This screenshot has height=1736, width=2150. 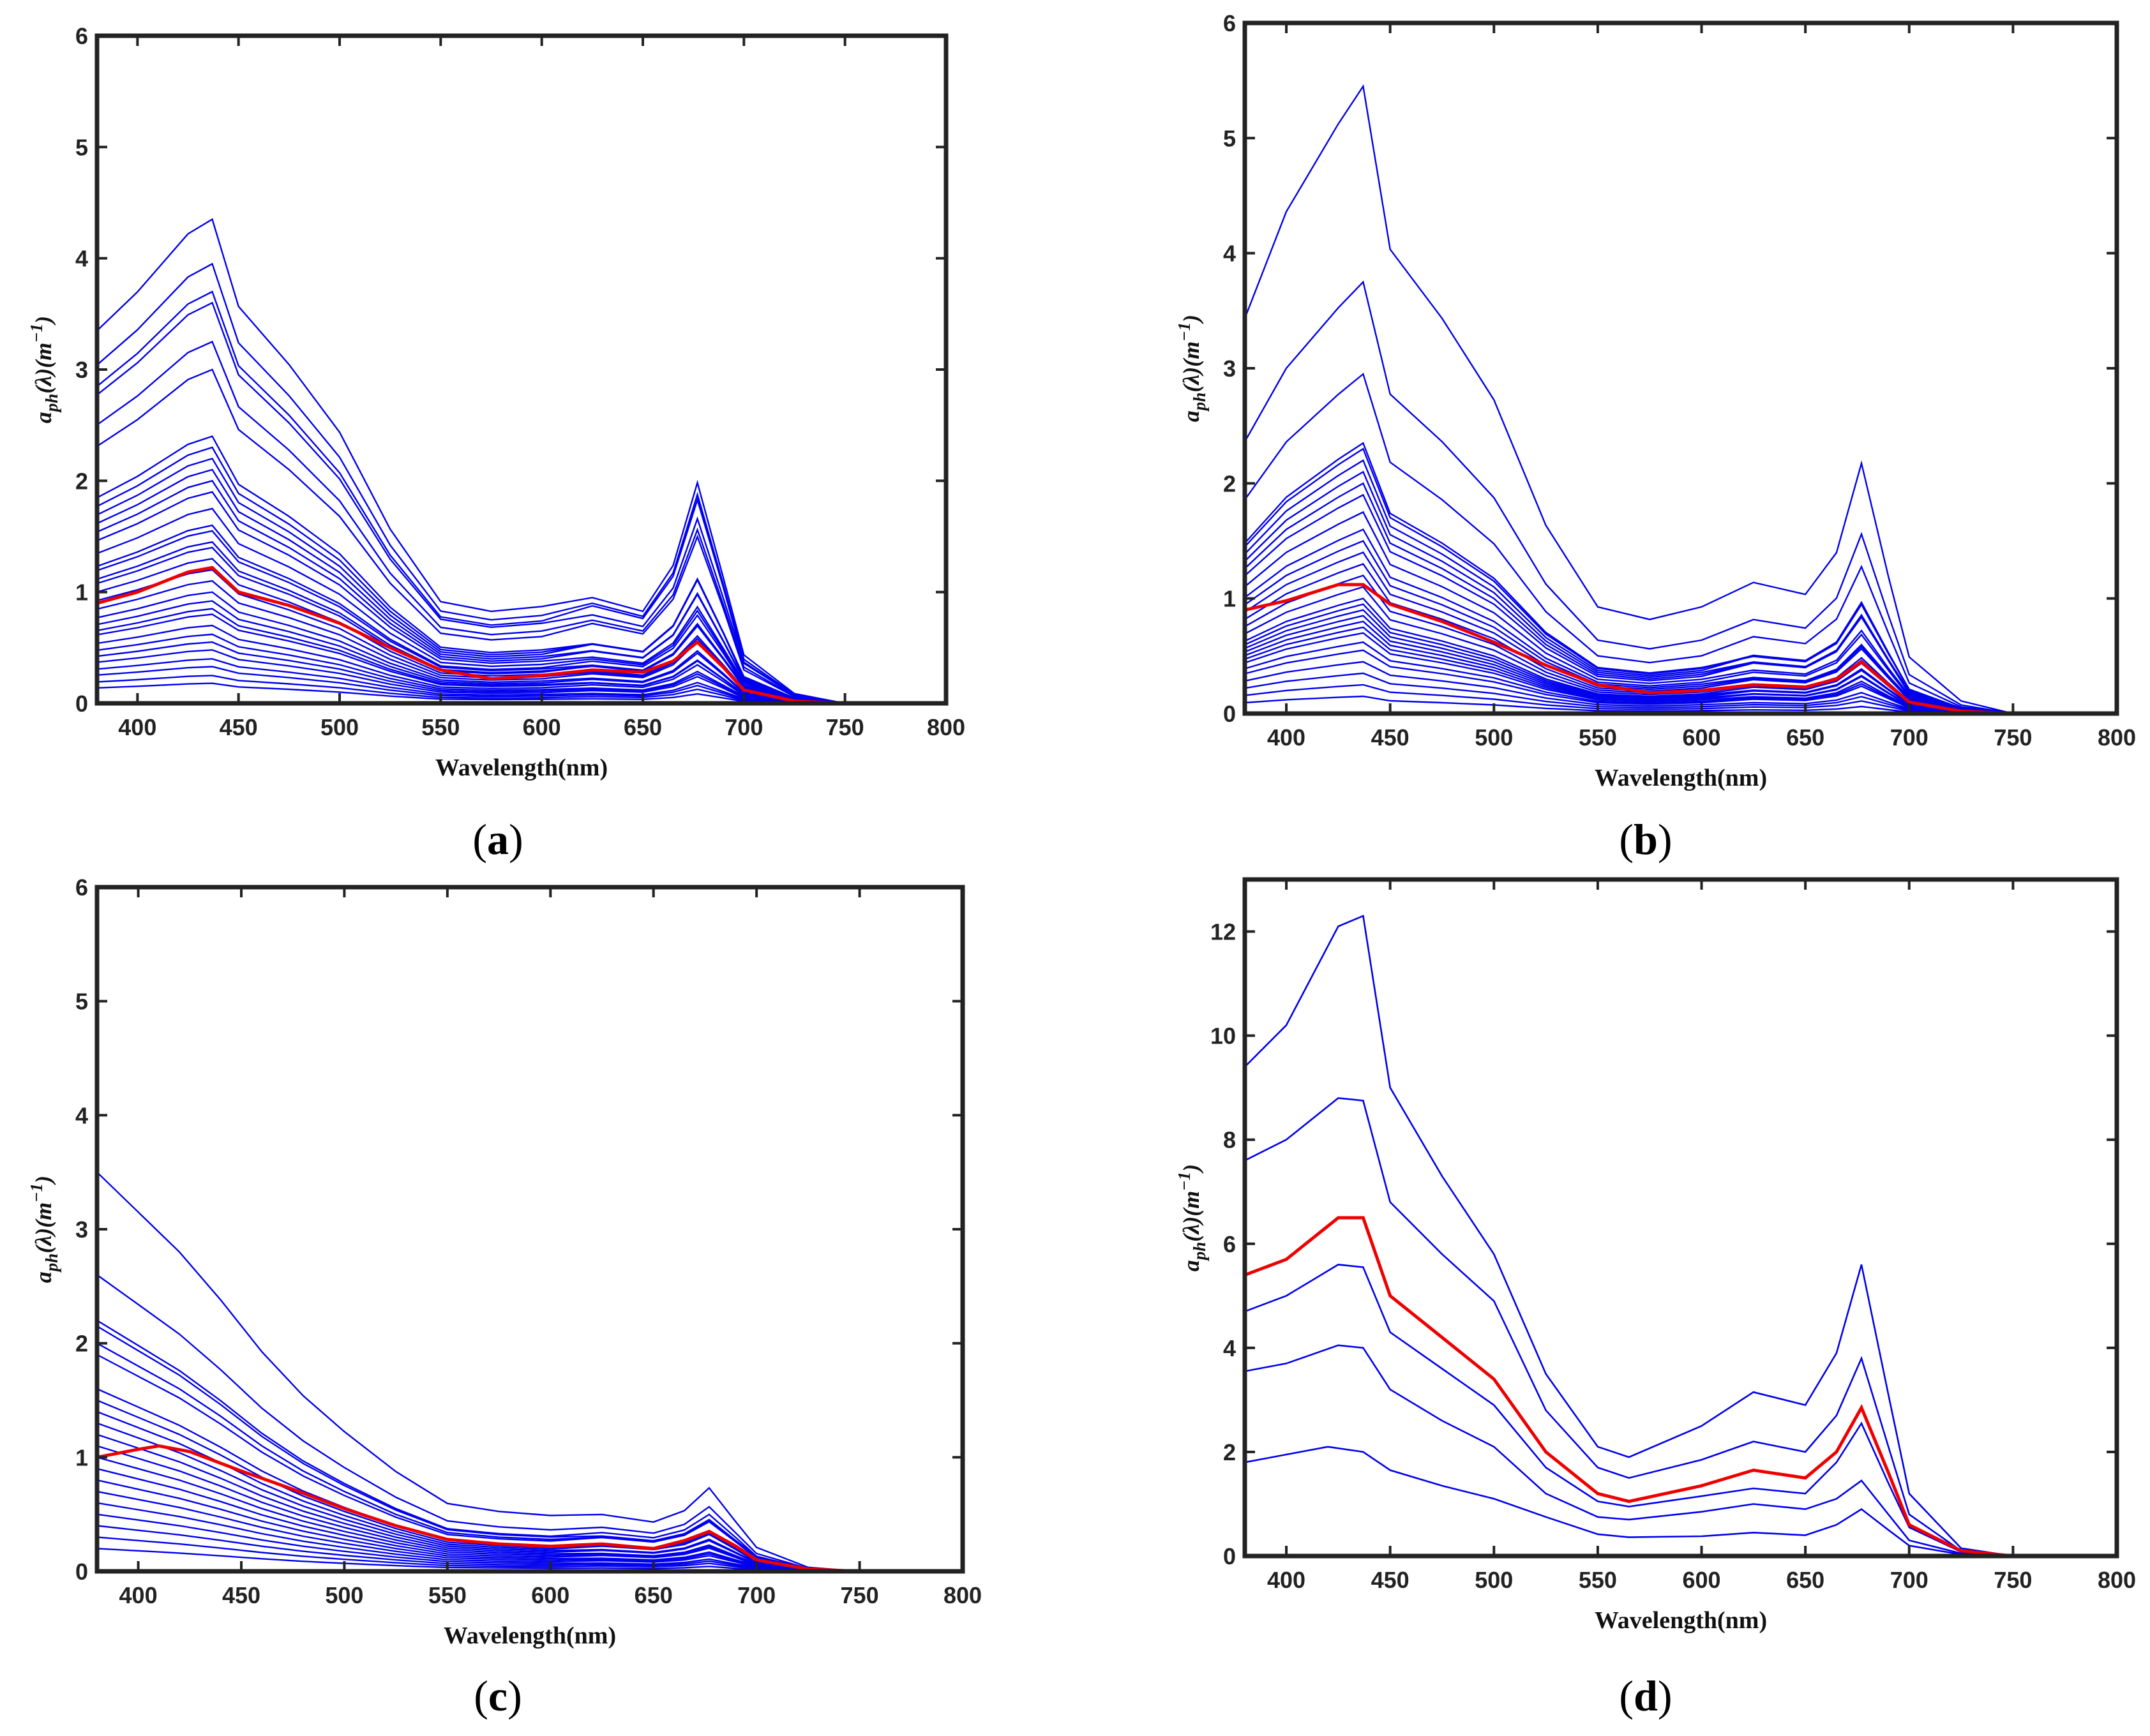 I want to click on spectra-lines-a, so click(x=521, y=461).